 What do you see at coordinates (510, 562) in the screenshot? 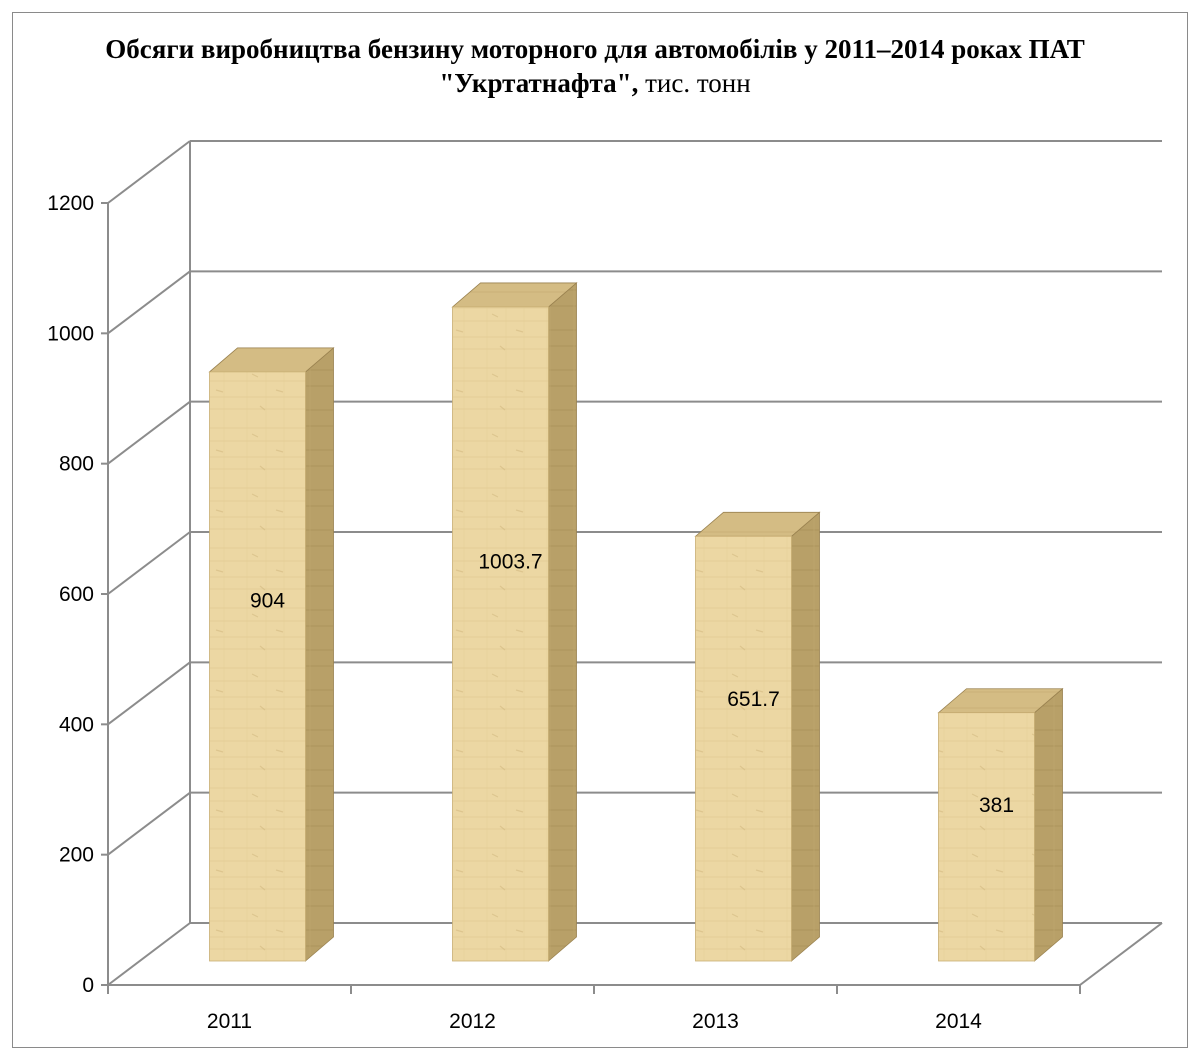
I see `data-label-2012: 1003.7` at bounding box center [510, 562].